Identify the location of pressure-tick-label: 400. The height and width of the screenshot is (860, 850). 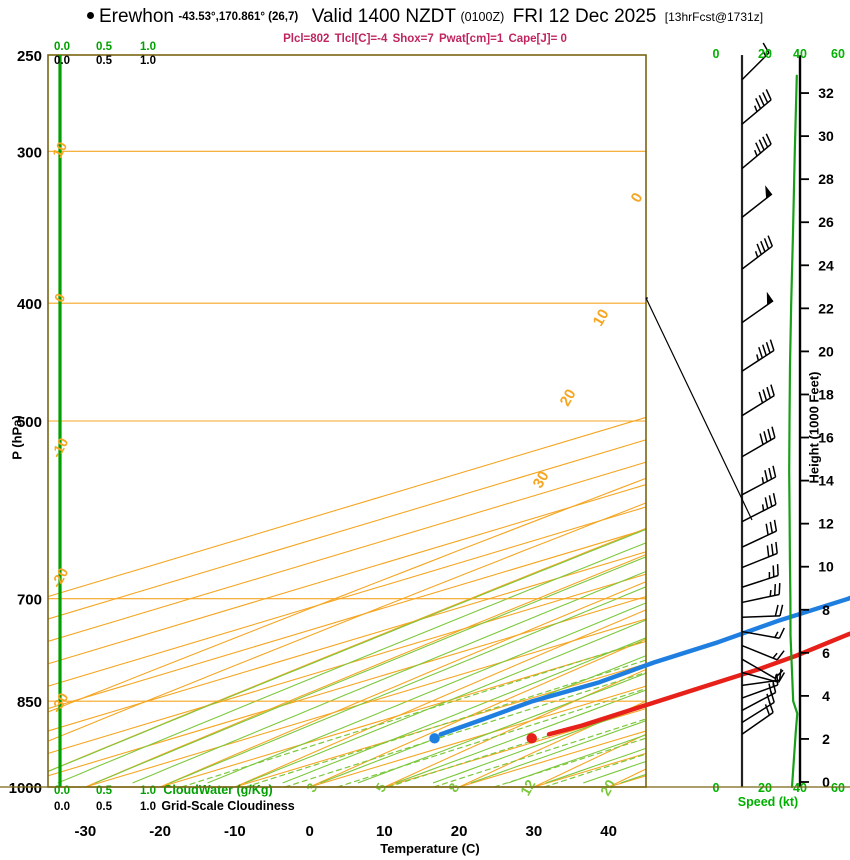
(29, 304).